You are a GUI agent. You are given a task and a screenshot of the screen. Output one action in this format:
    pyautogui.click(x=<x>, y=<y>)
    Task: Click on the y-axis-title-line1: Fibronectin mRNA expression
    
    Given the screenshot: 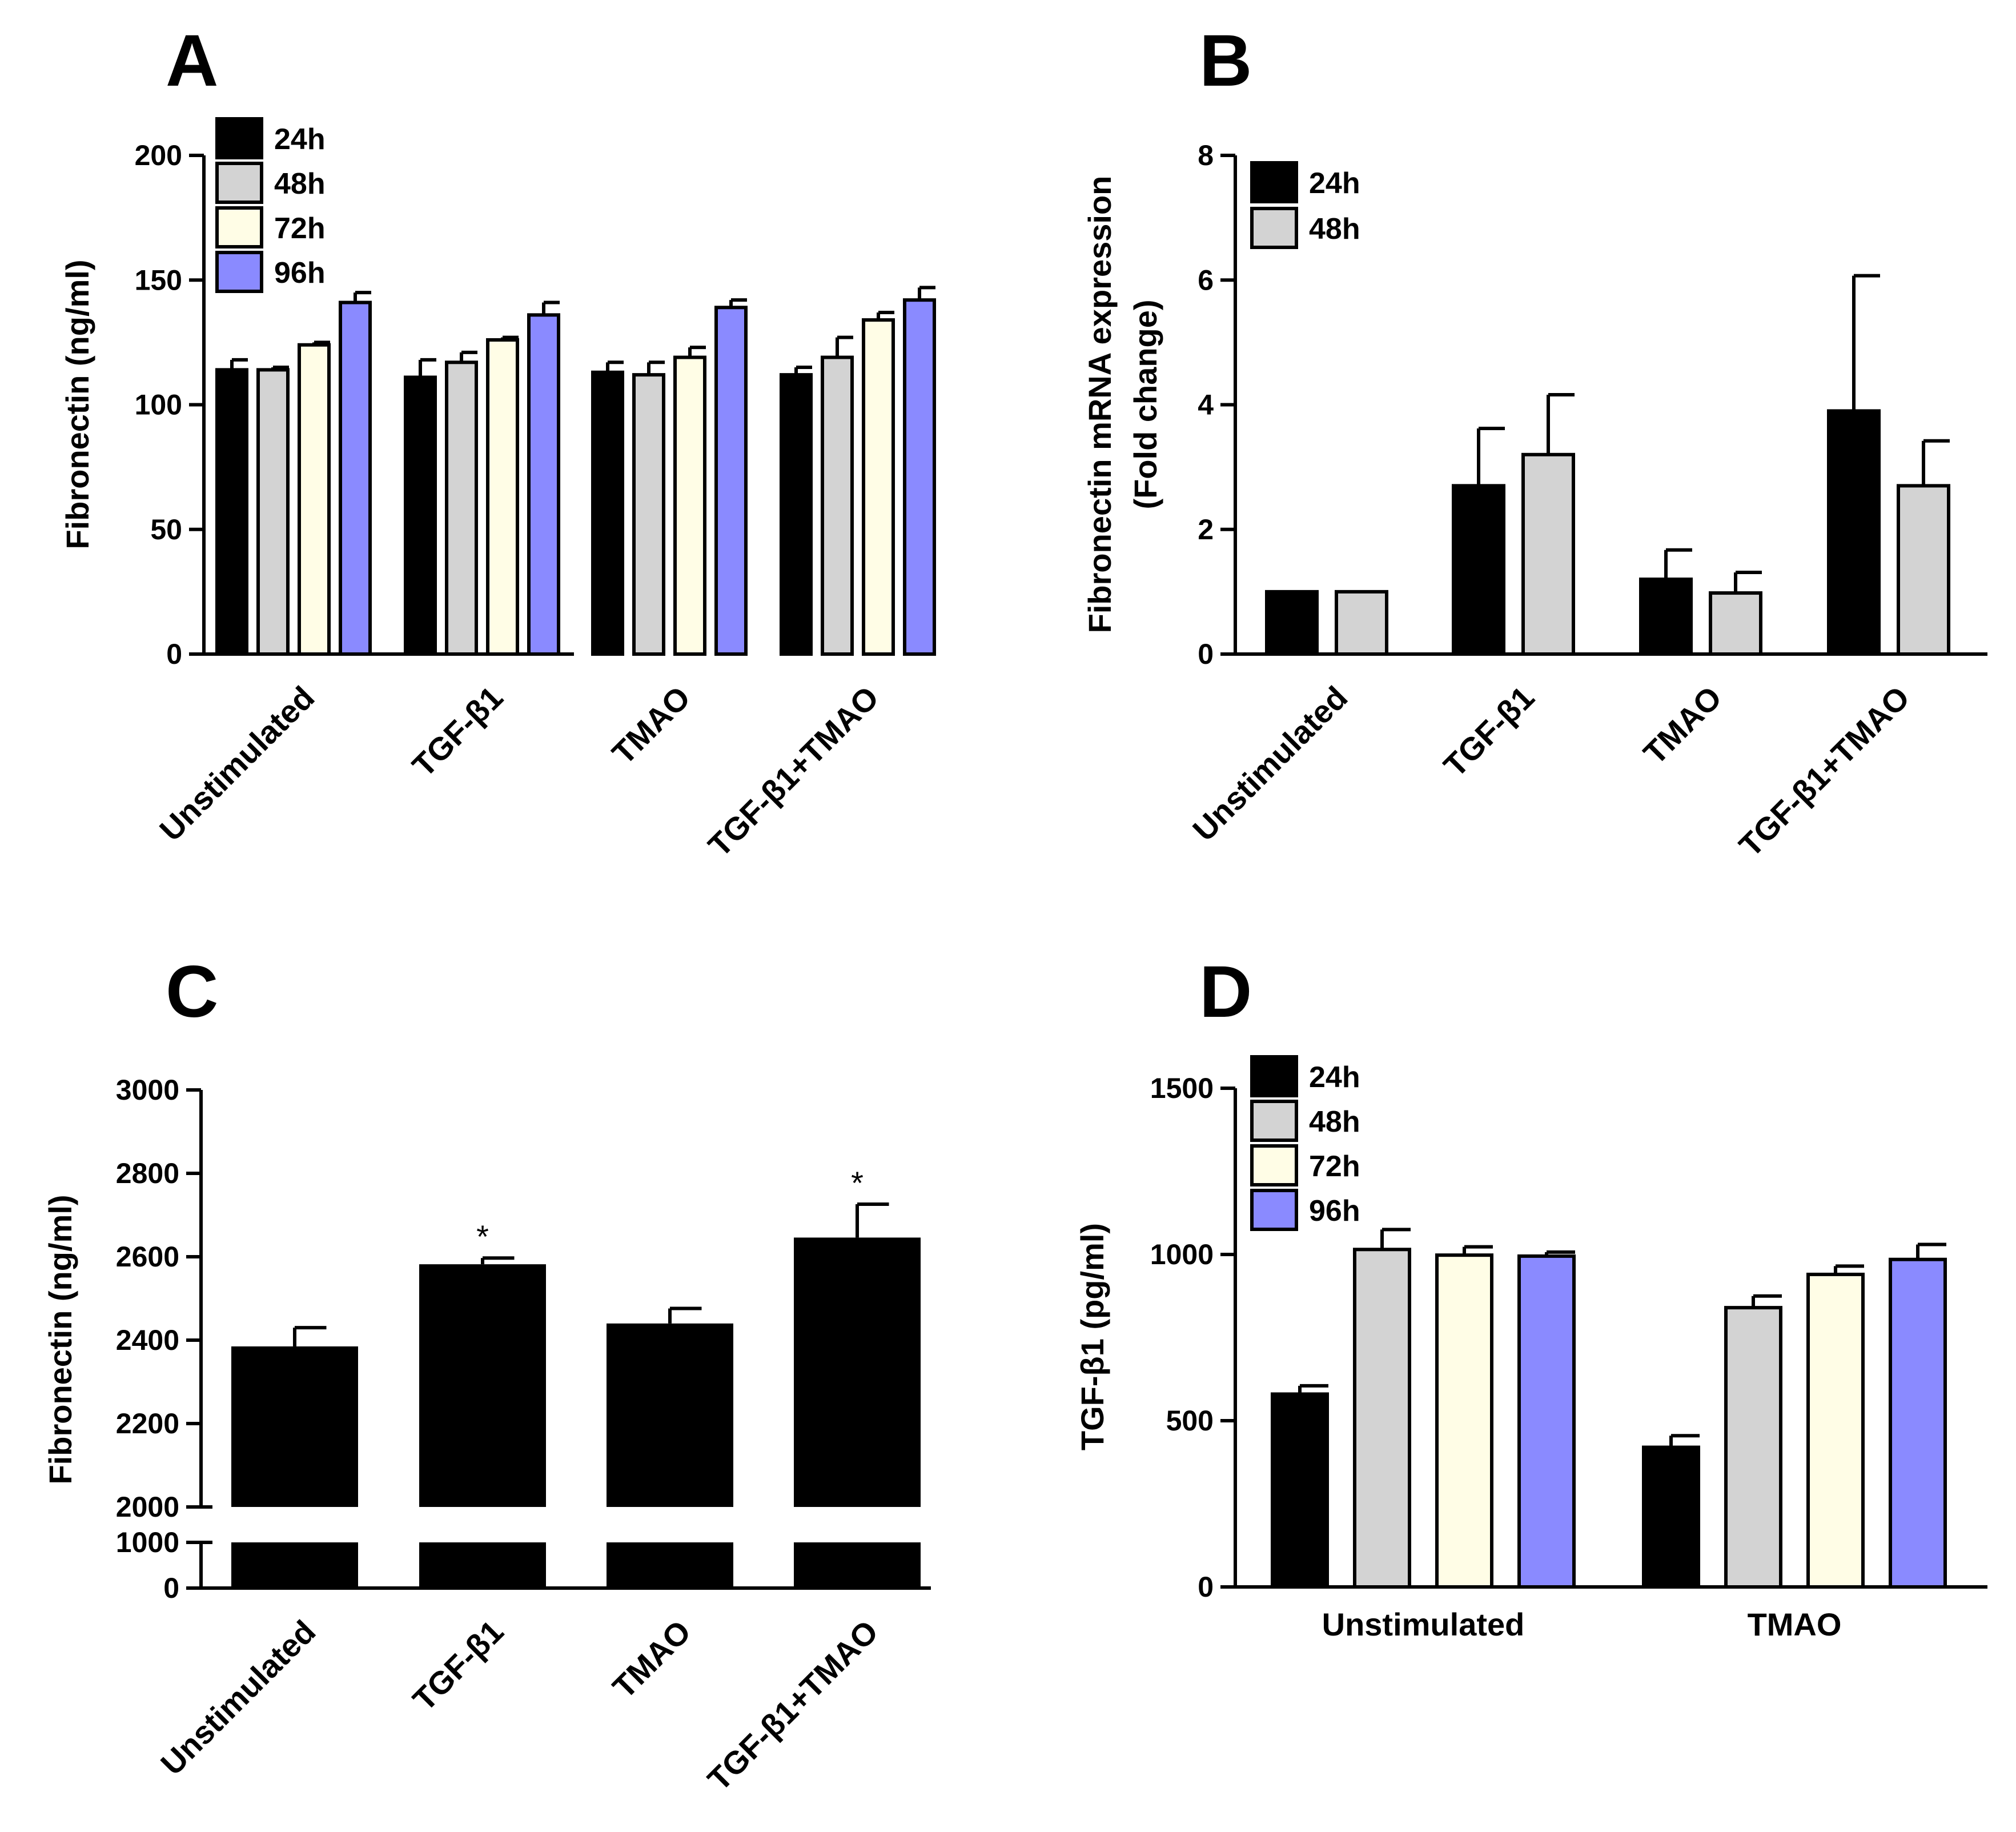 What is the action you would take?
    pyautogui.click(x=1100, y=405)
    